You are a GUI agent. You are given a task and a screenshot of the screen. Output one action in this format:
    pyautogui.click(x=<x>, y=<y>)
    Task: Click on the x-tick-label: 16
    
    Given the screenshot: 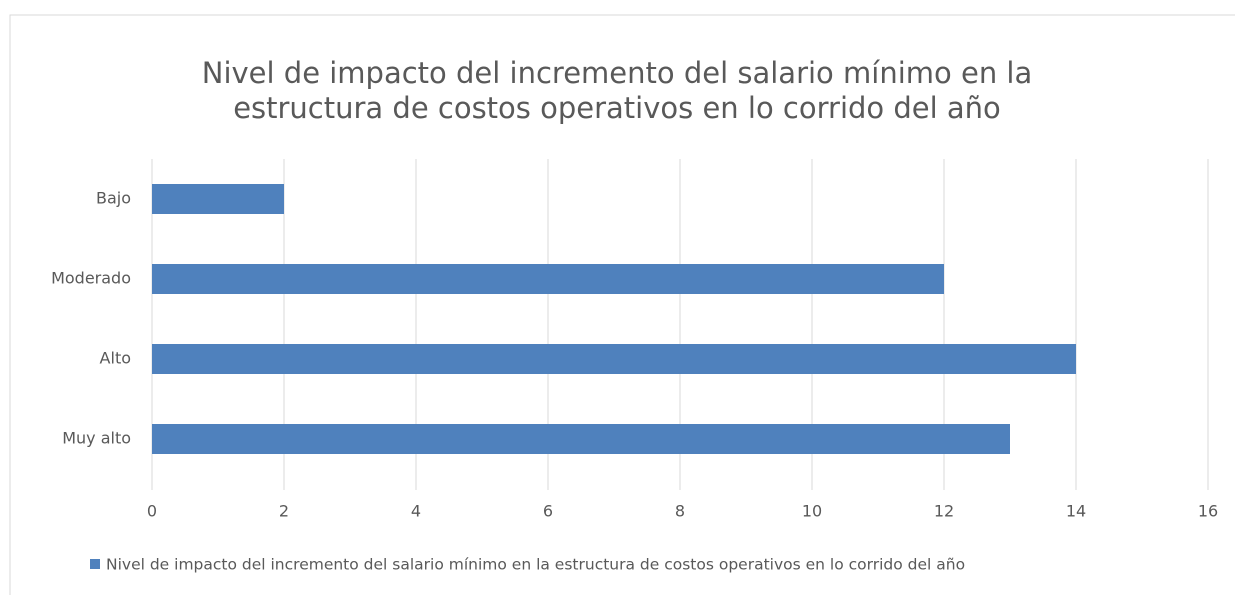 What is the action you would take?
    pyautogui.click(x=1208, y=511)
    